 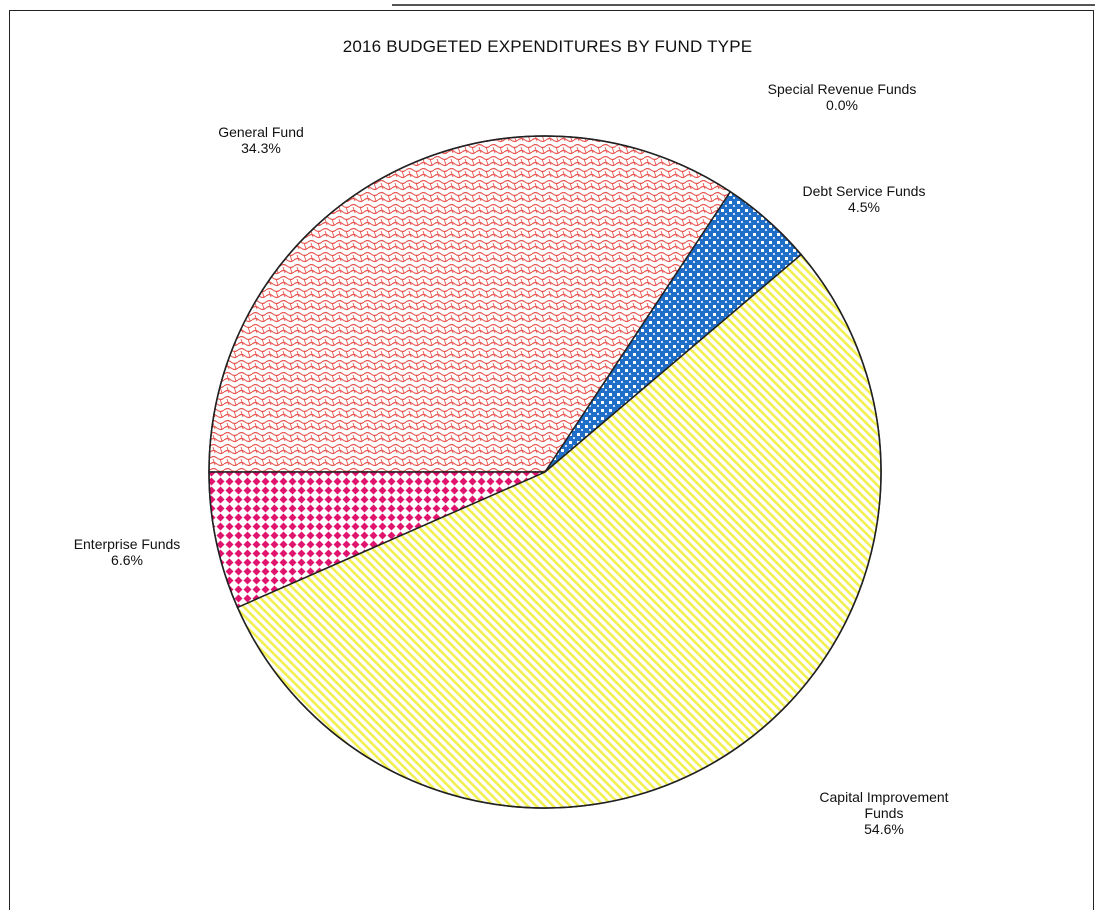 What do you see at coordinates (743, 5) in the screenshot?
I see `top-border-rule` at bounding box center [743, 5].